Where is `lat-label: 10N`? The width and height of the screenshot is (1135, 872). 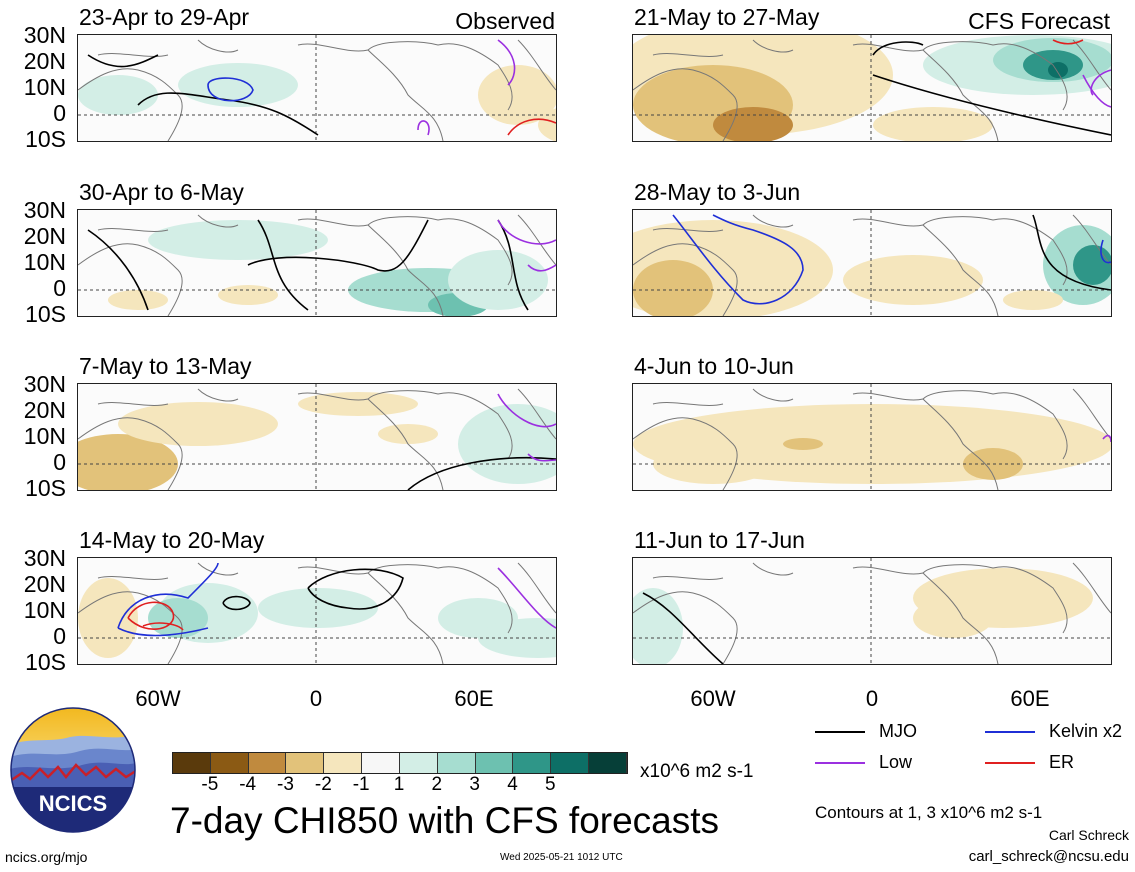 lat-label: 10N is located at coordinates (44, 87).